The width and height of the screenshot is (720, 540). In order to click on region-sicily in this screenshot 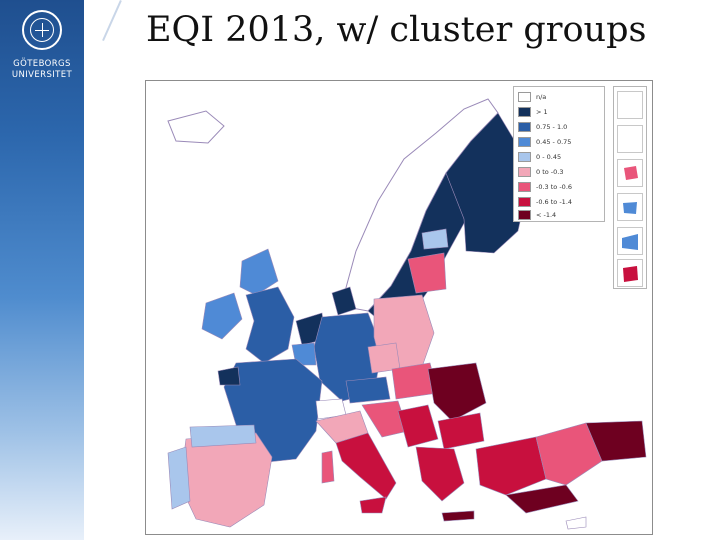, I will do `click(373, 505)`.